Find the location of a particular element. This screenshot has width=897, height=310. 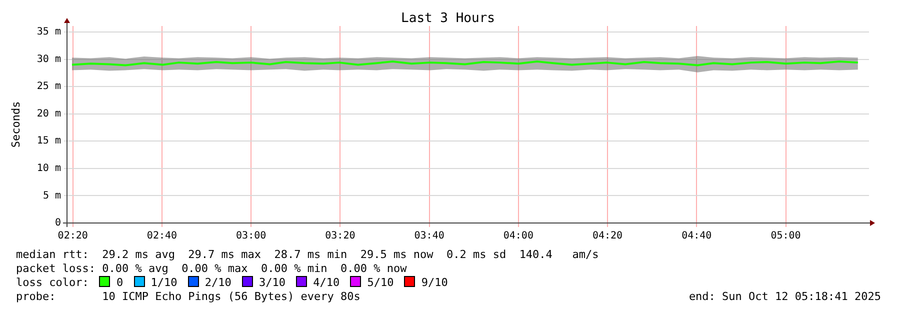

y-axis-title: Seconds is located at coordinates (15, 124).